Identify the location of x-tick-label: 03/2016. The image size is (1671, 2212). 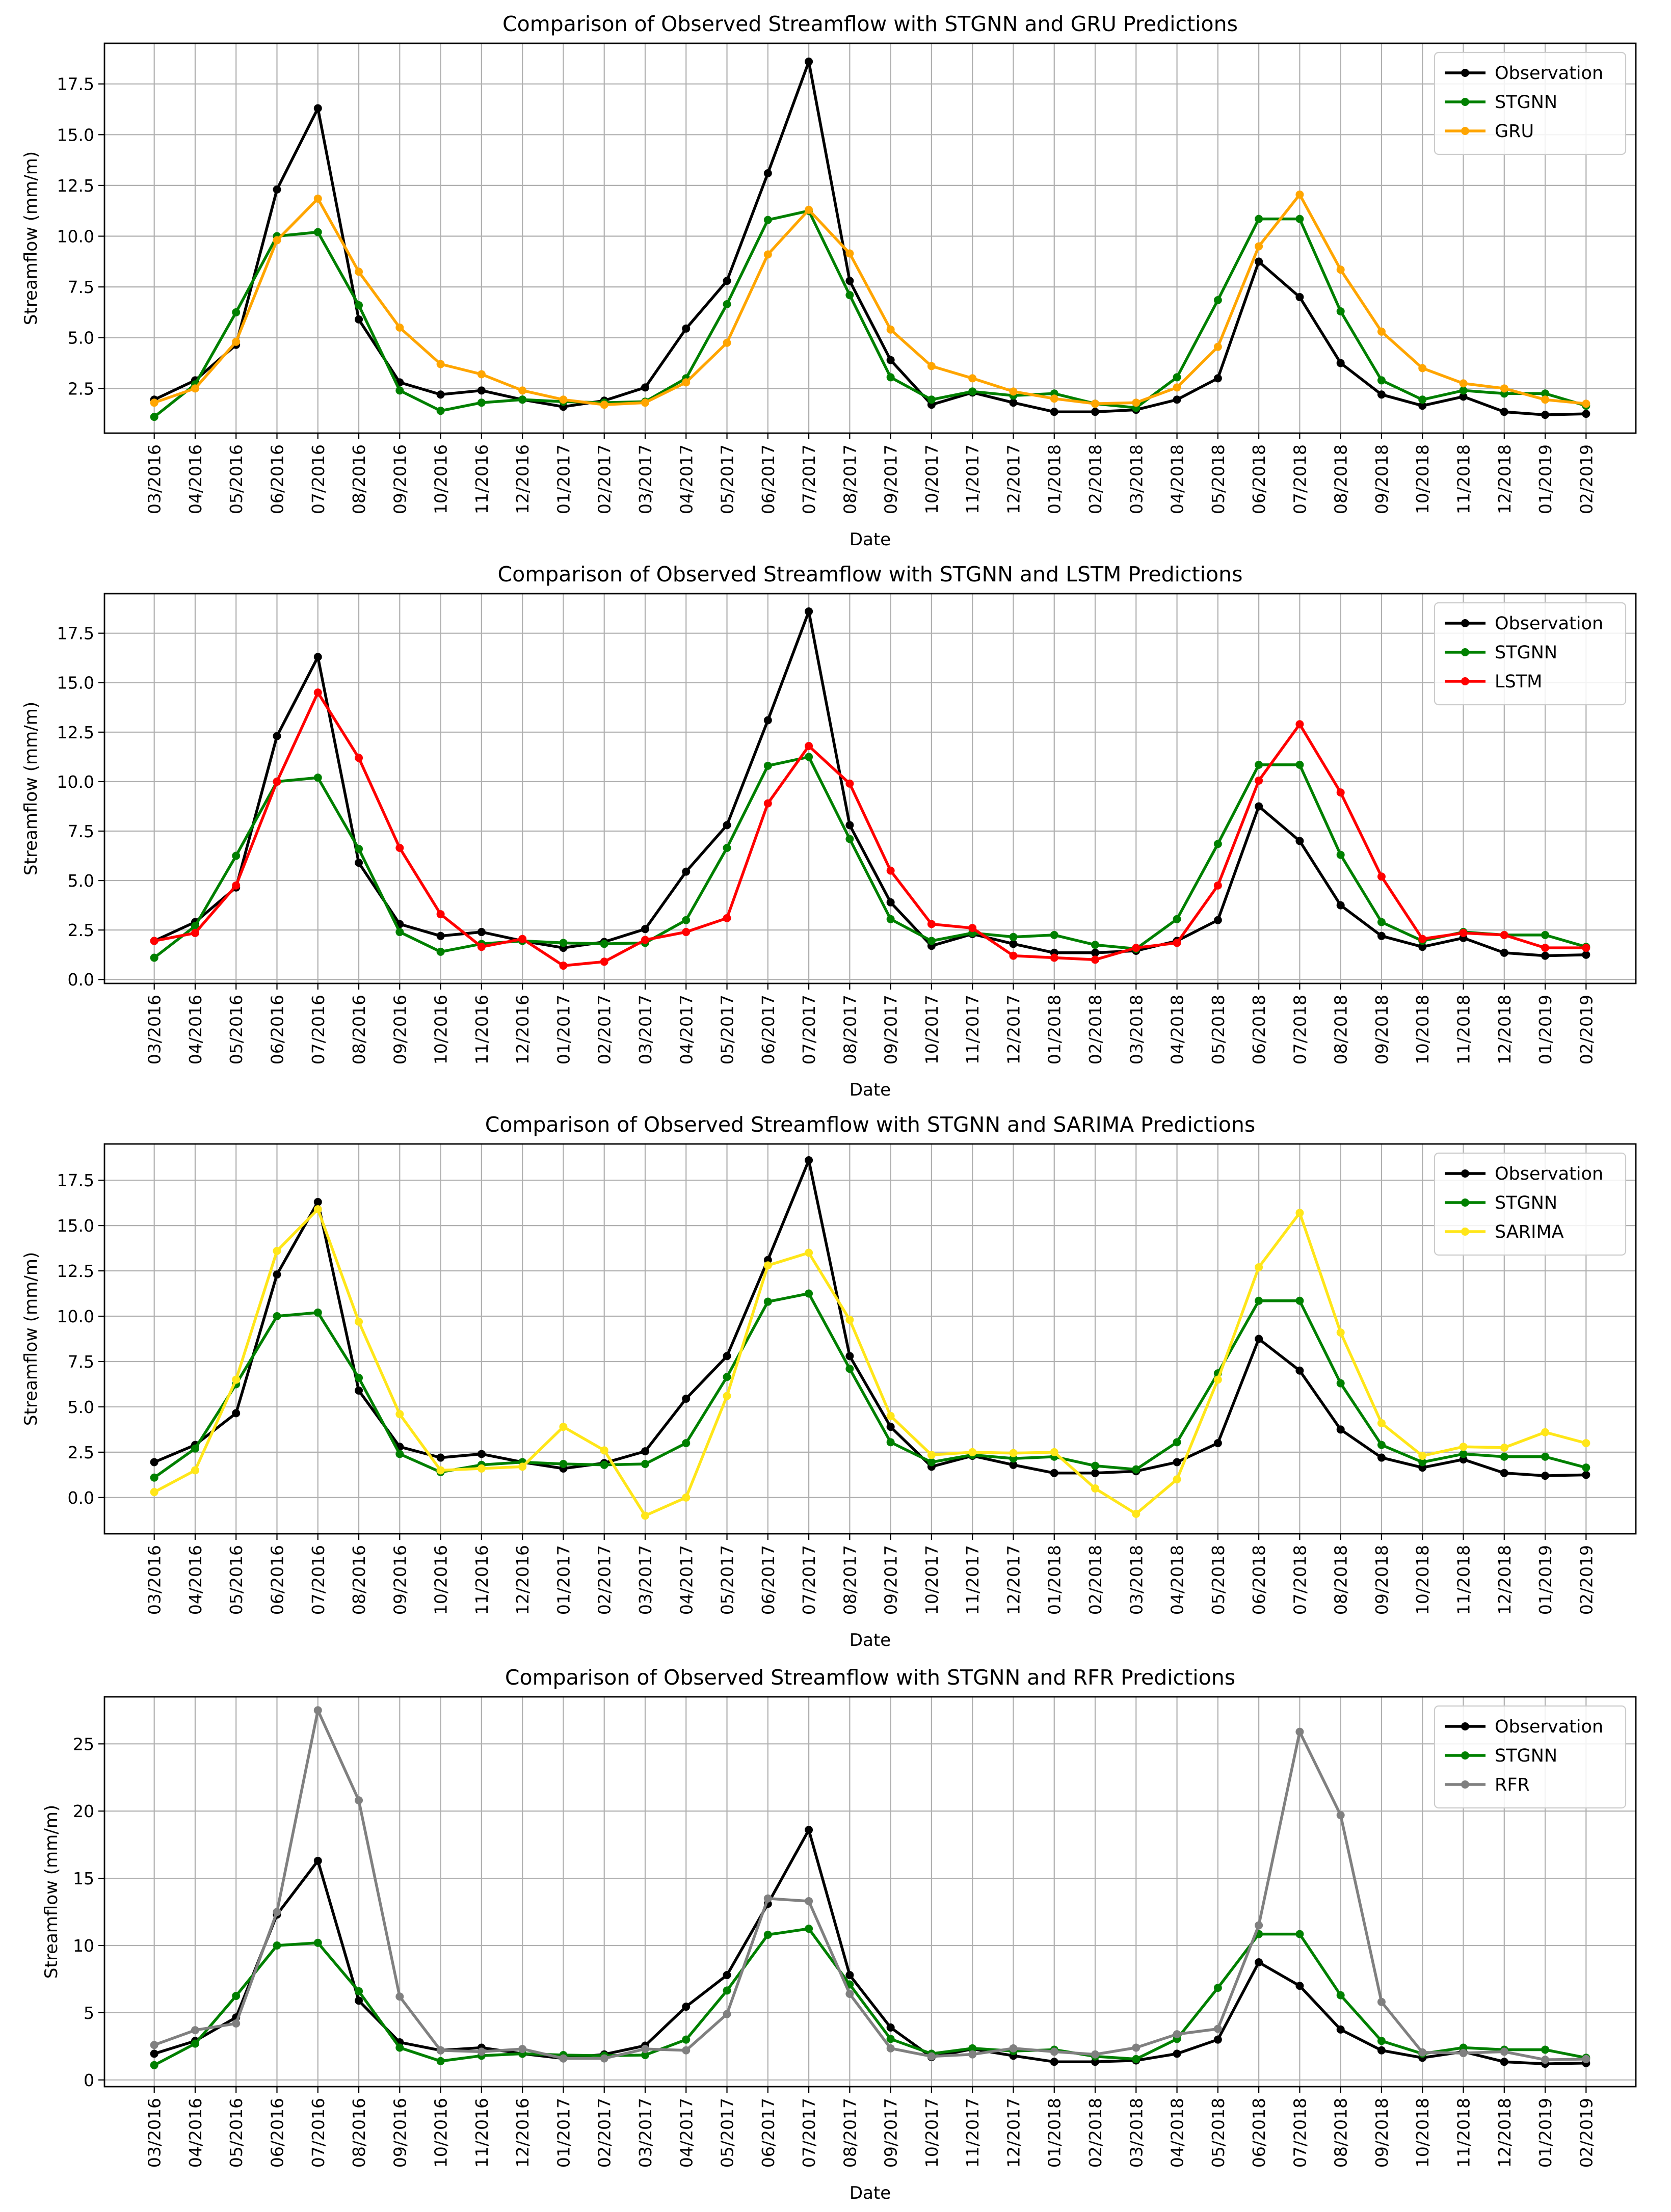
(155, 2133).